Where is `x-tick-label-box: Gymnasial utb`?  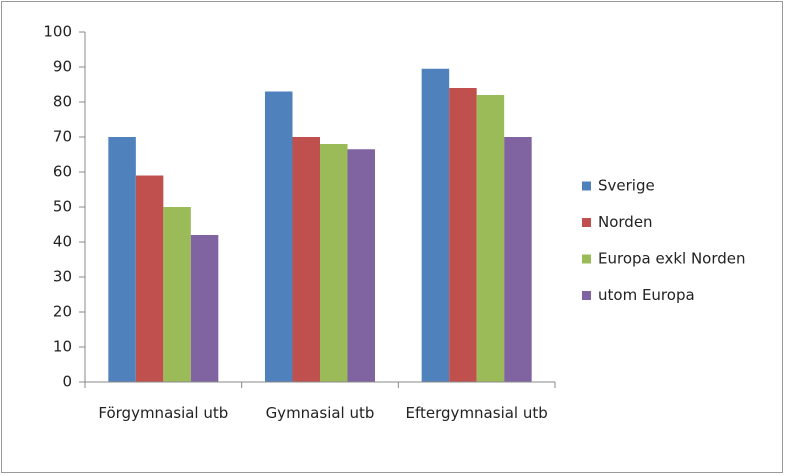 x-tick-label-box: Gymnasial utb is located at coordinates (320, 413).